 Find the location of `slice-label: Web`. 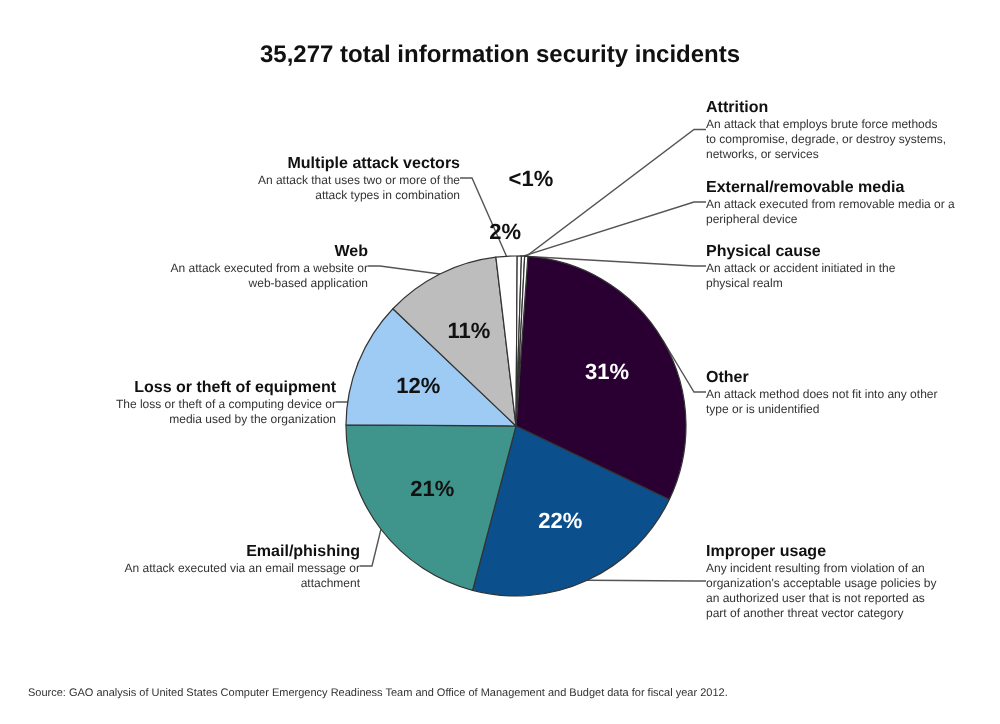

slice-label: Web is located at coordinates (351, 251).